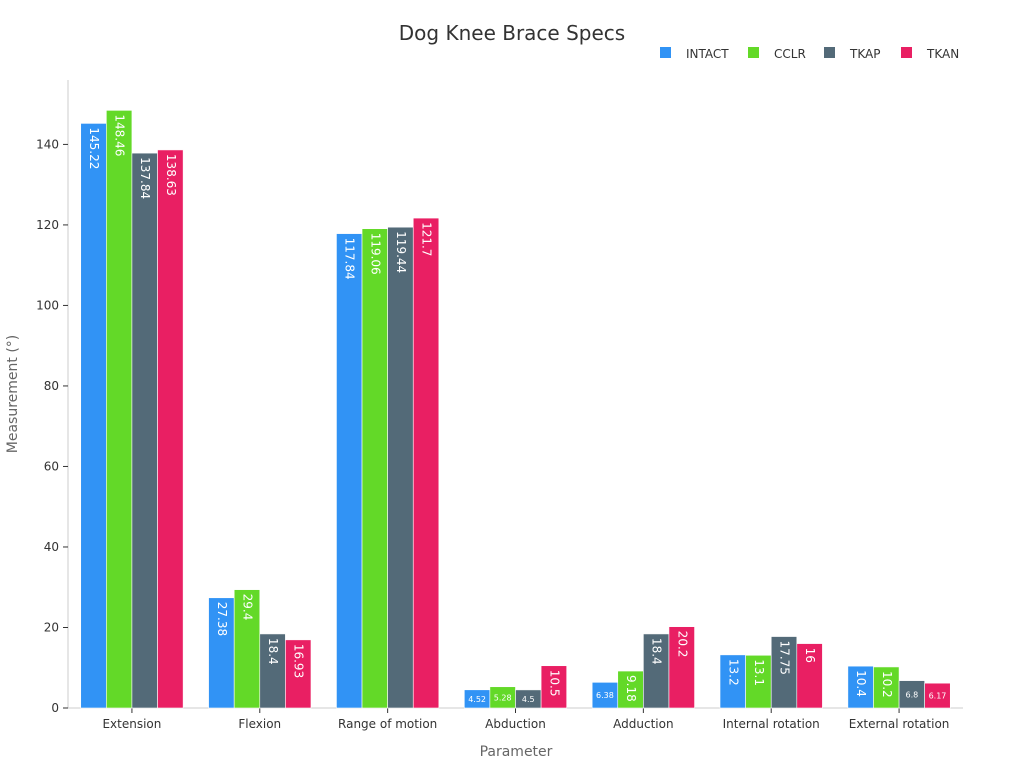  I want to click on bar-value-label: 20.2, so click(682, 644).